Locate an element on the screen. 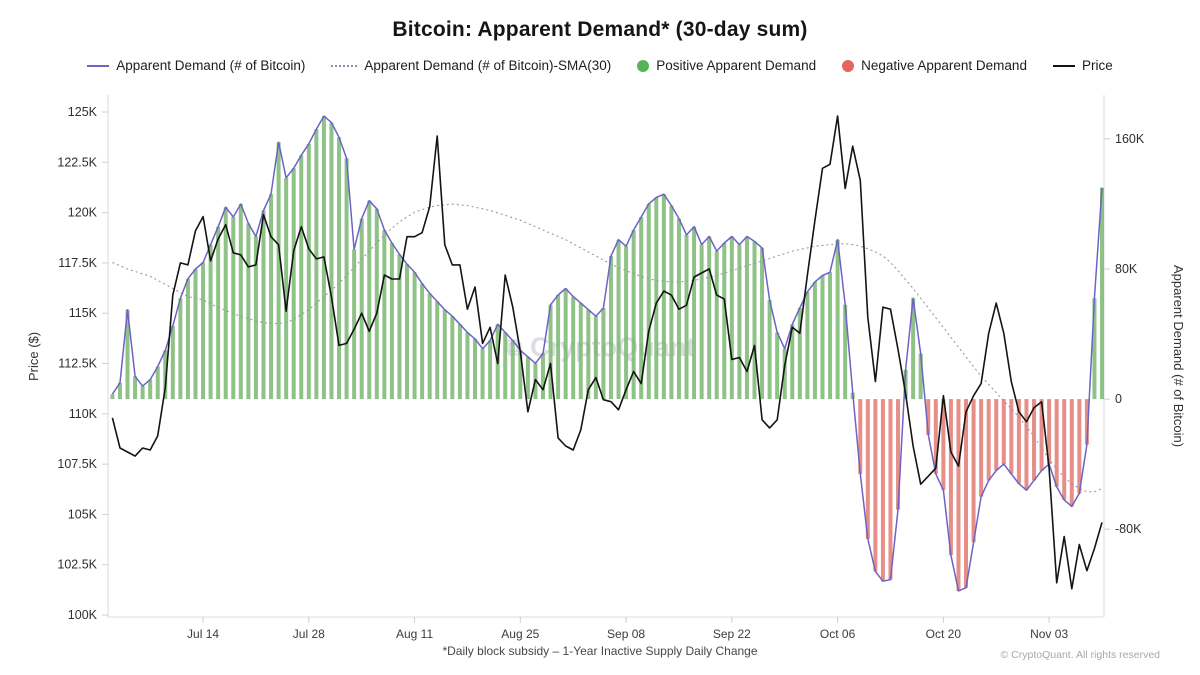 This screenshot has width=1200, height=675. price-line-marker-icon is located at coordinates (1063, 65).